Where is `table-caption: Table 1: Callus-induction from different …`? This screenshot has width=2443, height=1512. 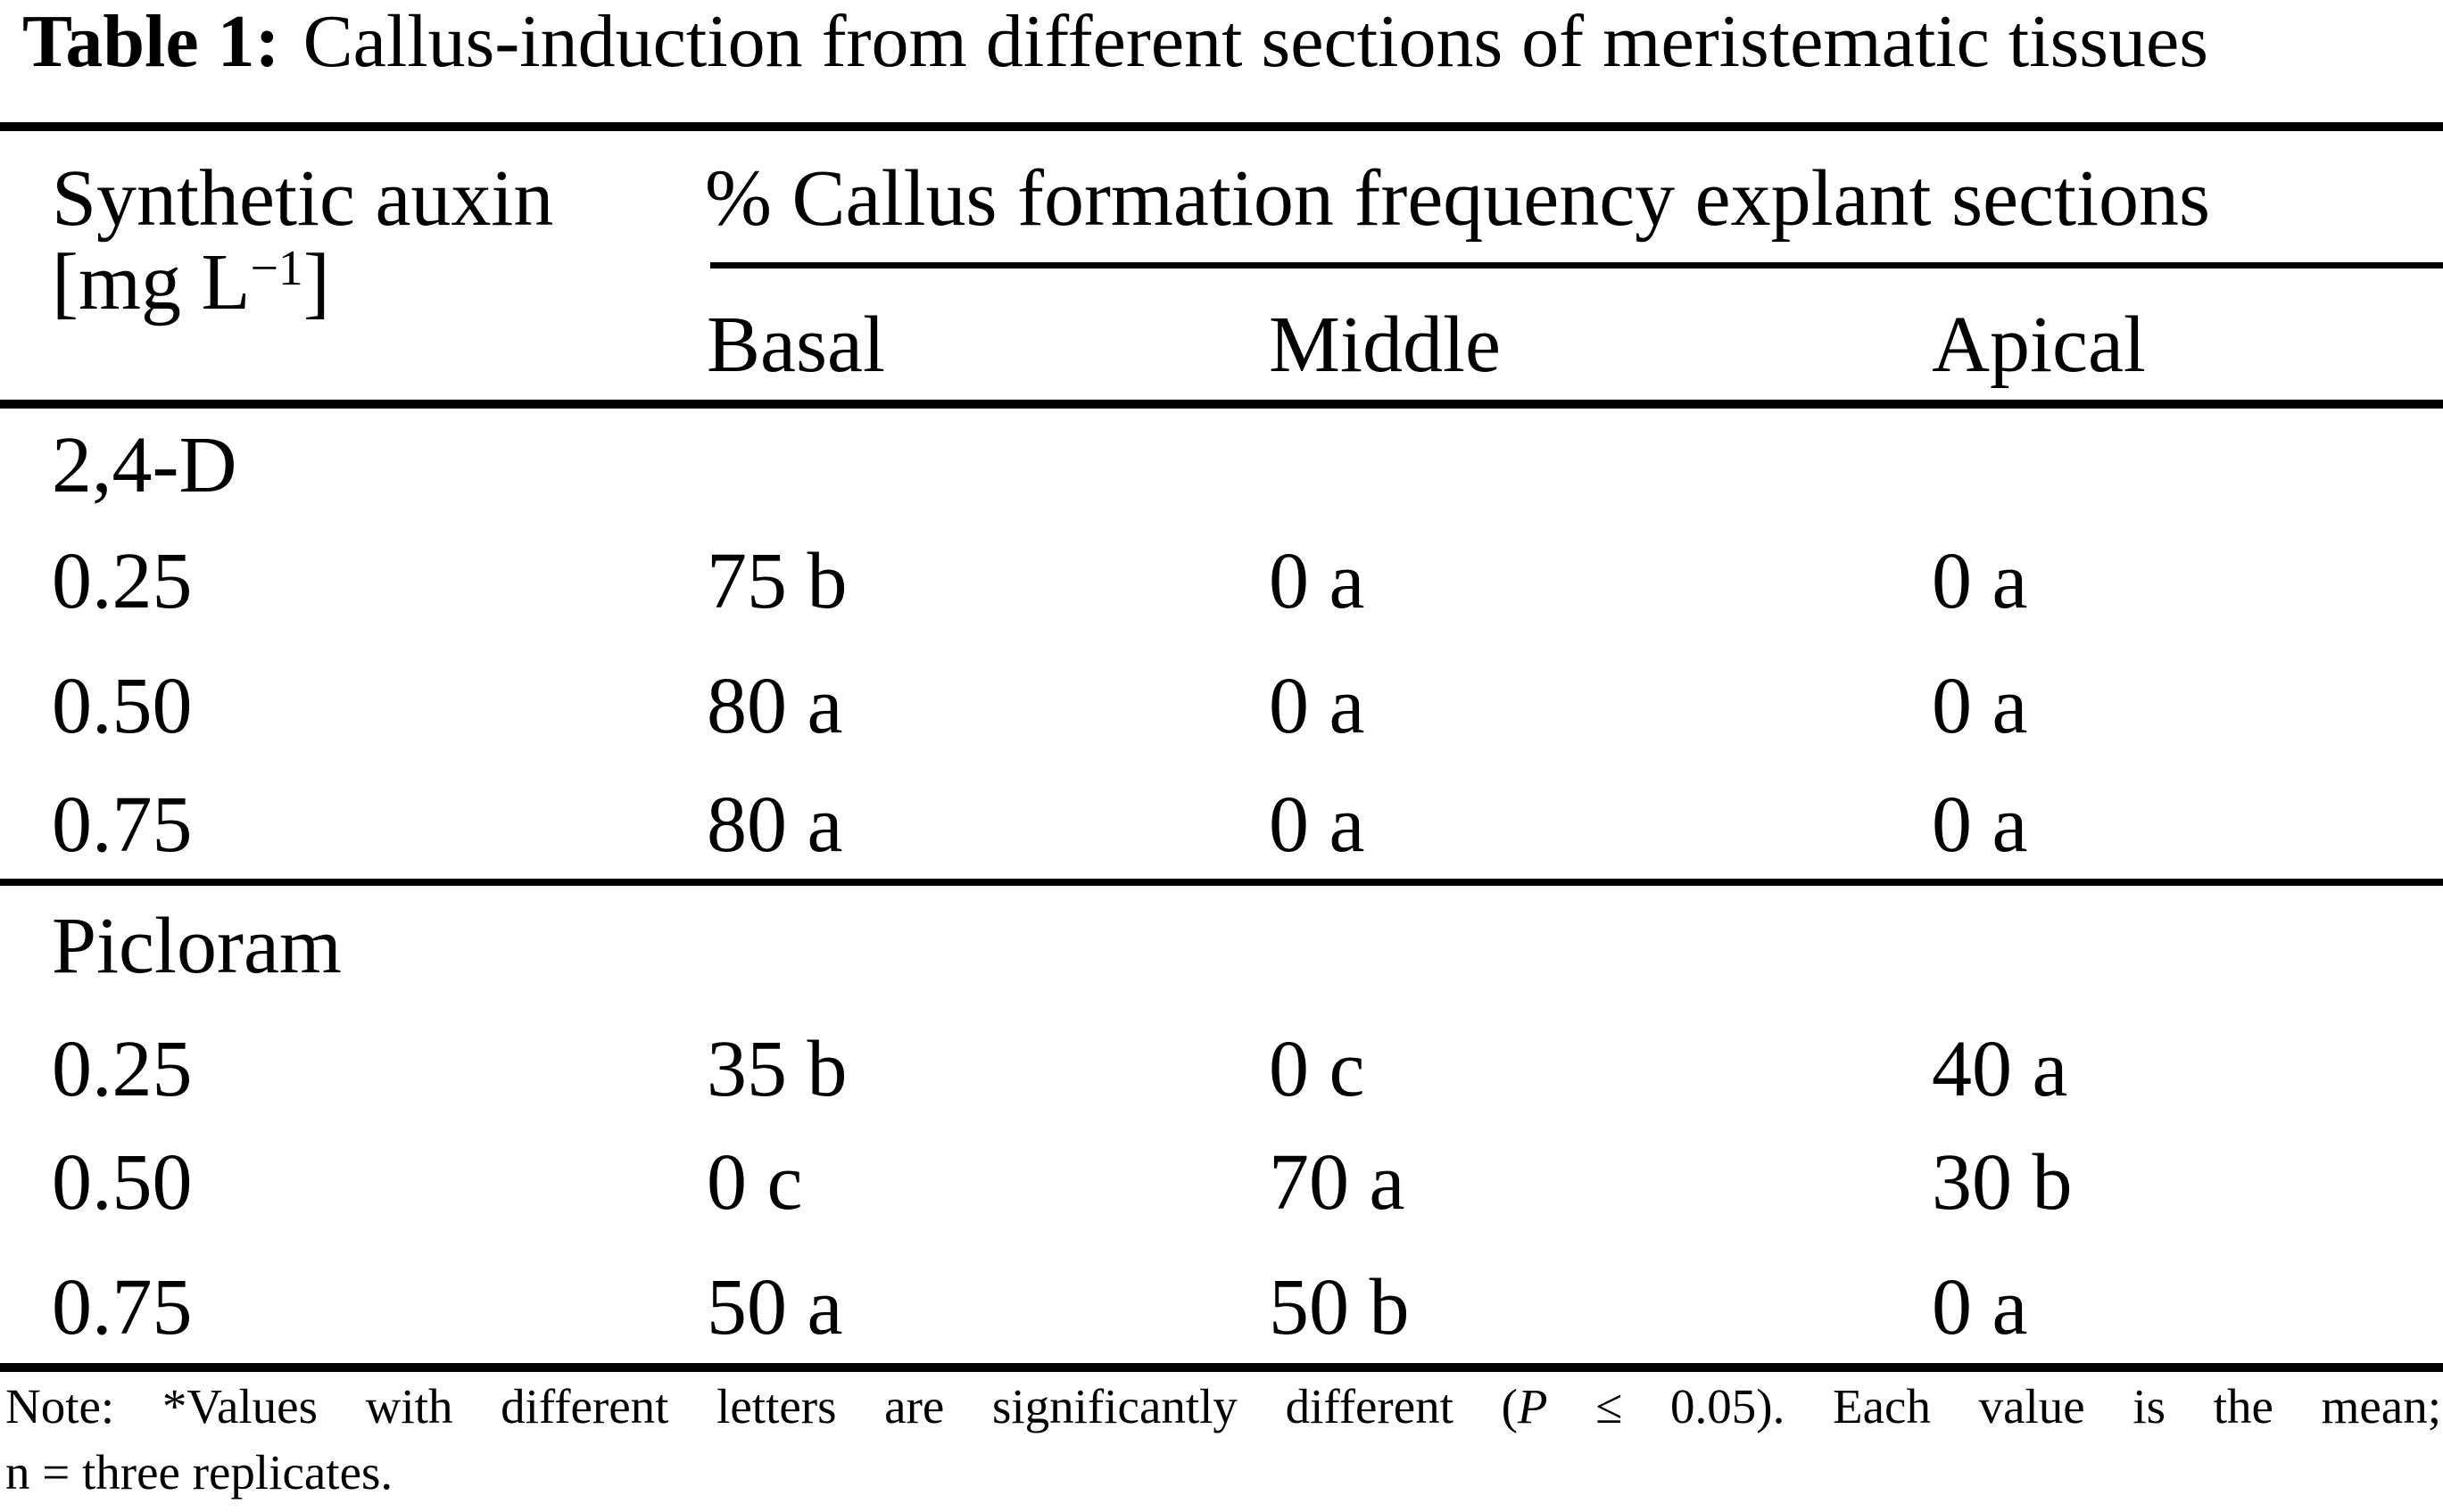 table-caption: Table 1: Callus-induction from different … is located at coordinates (1115, 42).